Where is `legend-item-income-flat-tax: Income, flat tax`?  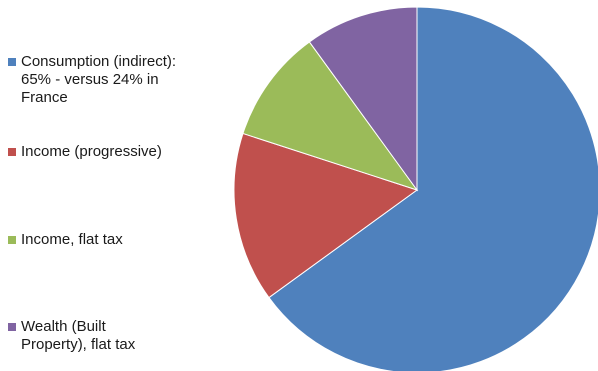 legend-item-income-flat-tax: Income, flat tax is located at coordinates (65, 240).